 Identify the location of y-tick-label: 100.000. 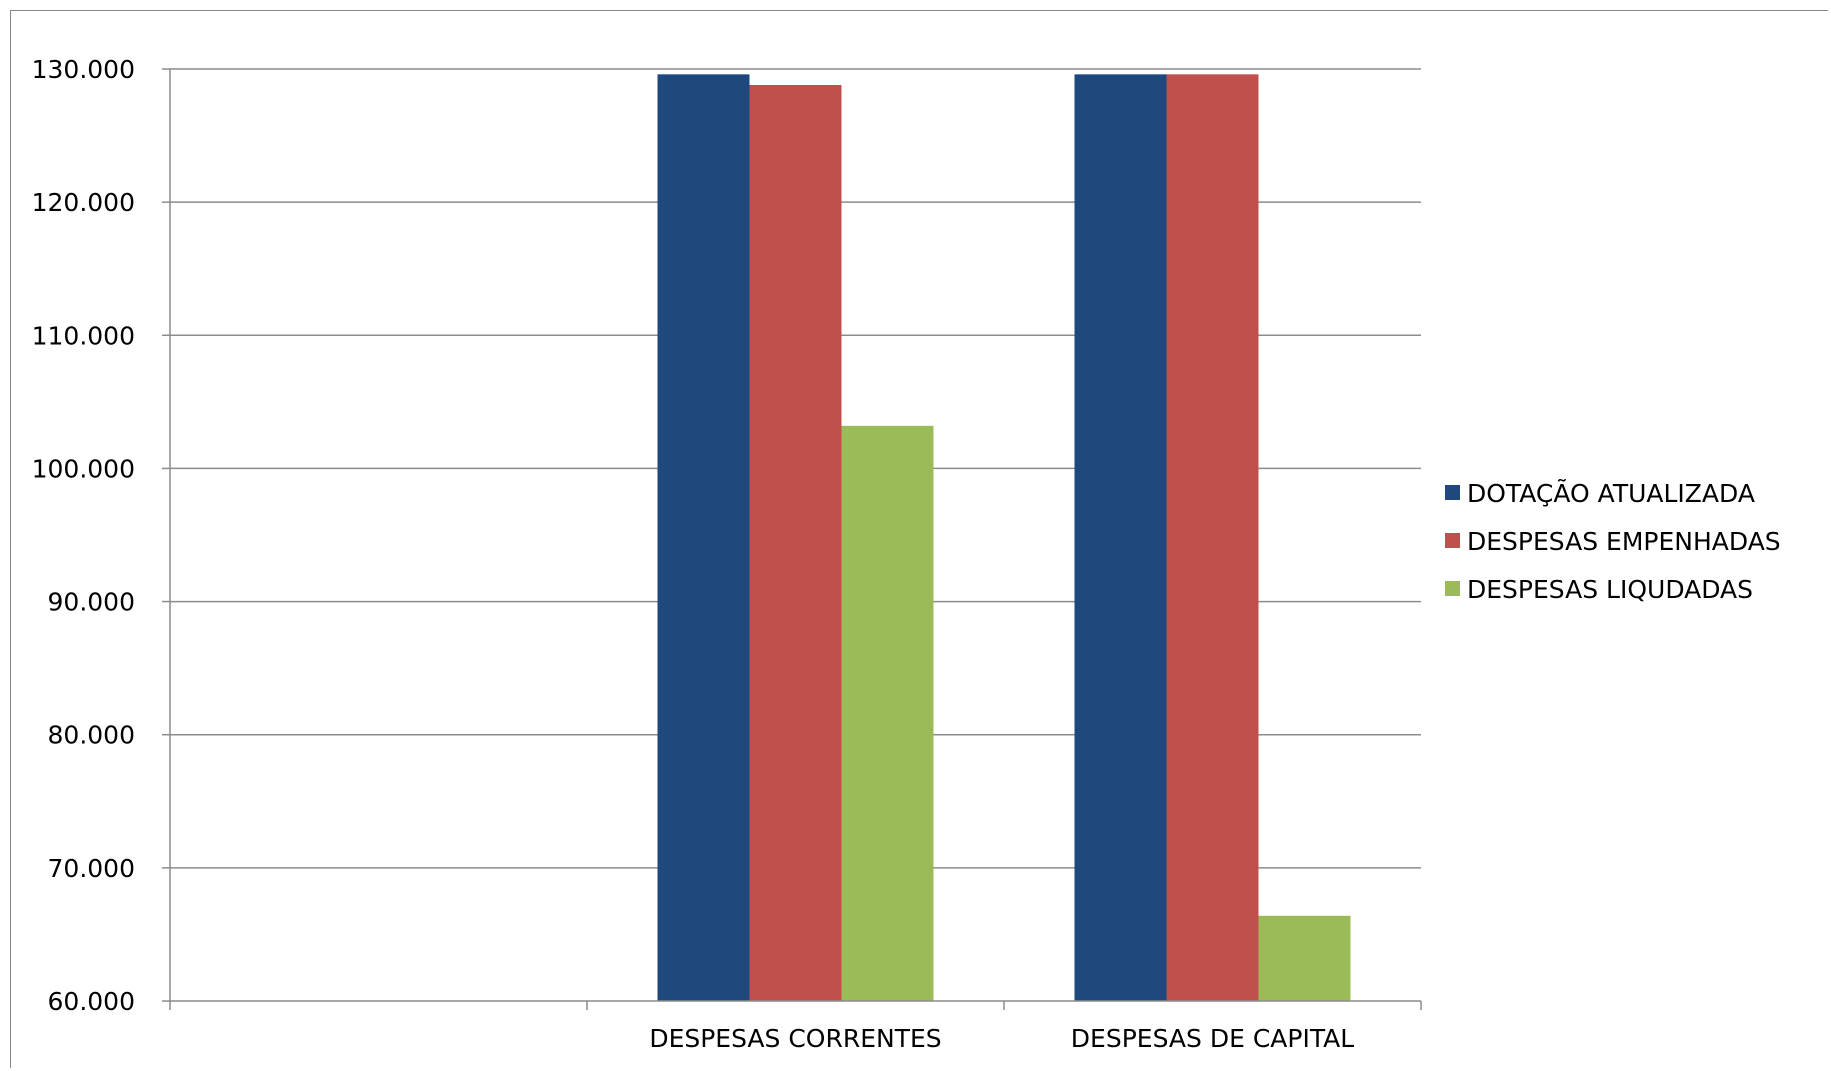
(83, 468).